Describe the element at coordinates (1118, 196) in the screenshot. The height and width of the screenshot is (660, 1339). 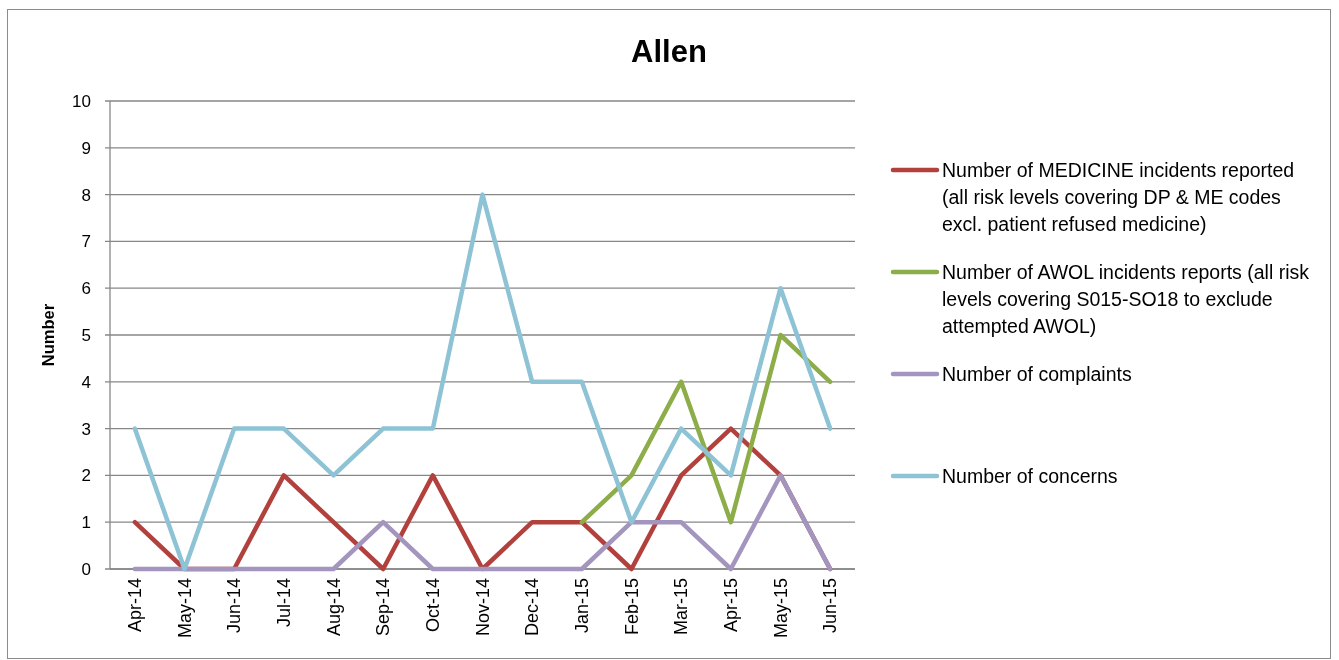
I see `legend-label: Number of MEDICINE incidents reported (all risk levels covering DP & ME codes excl. patient refused medicine)` at that location.